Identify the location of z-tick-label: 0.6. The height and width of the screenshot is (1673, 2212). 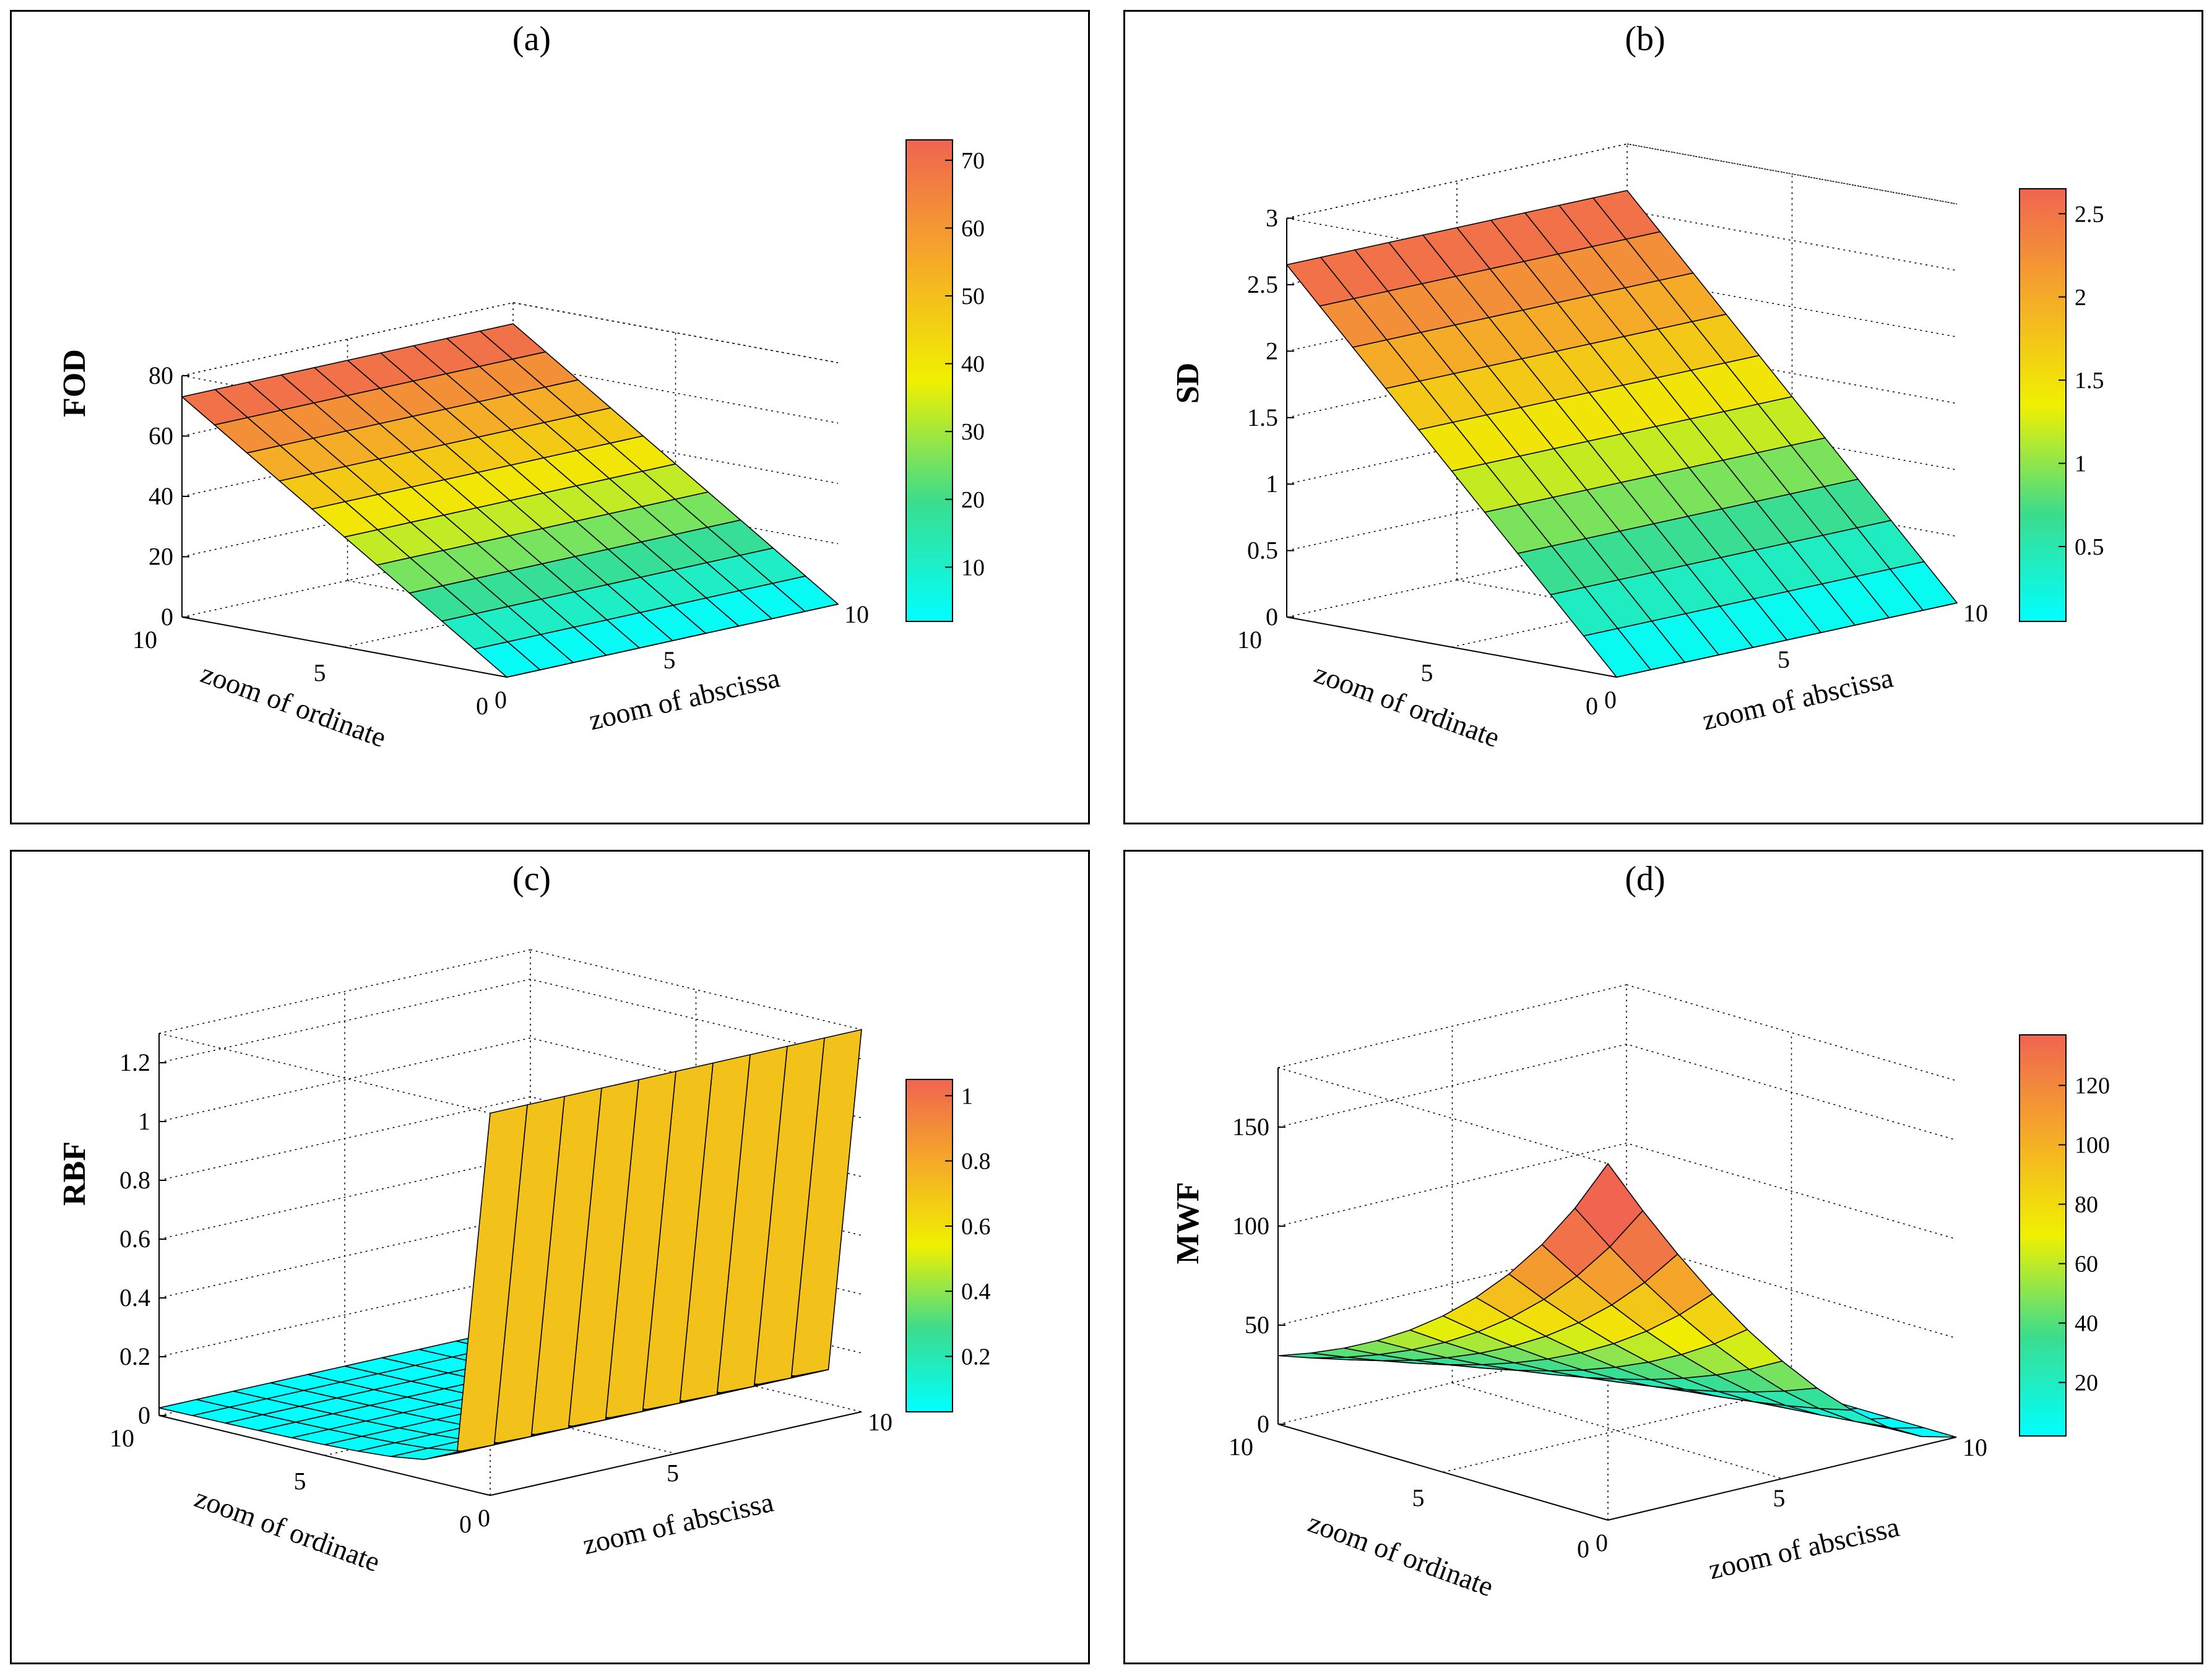
(134, 1239).